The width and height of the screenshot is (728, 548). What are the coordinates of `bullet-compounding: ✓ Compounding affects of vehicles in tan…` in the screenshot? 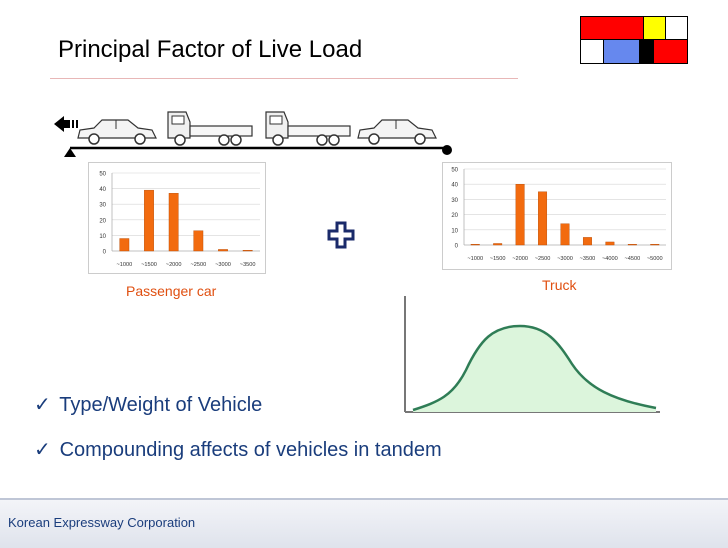 It's located at (238, 449).